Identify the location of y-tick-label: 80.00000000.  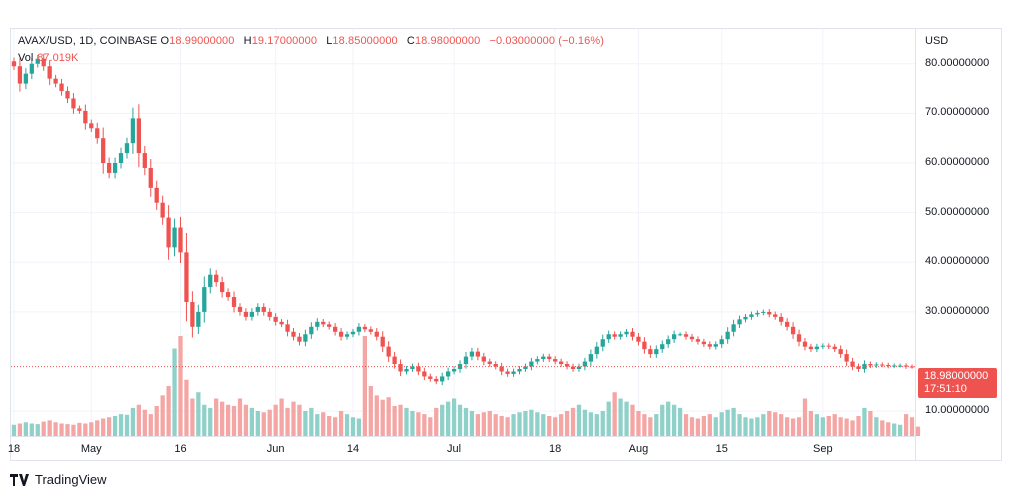
(957, 62).